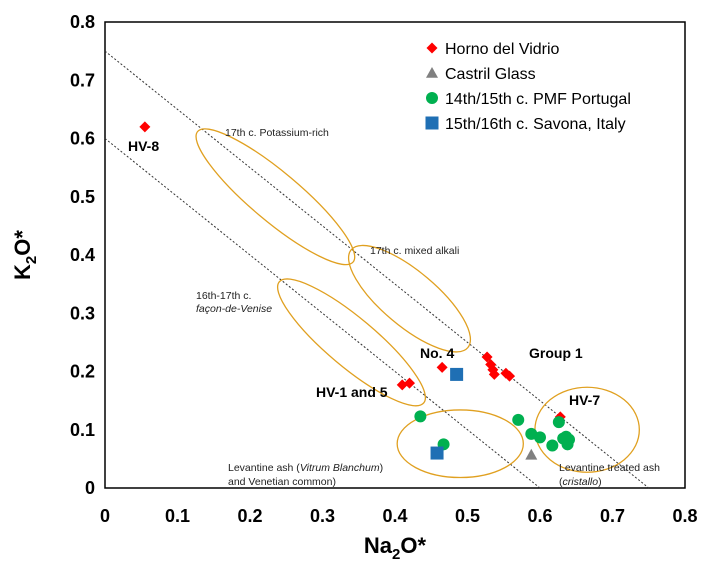 The image size is (718, 564). What do you see at coordinates (432, 98) in the screenshot?
I see `legend-marker-circle` at bounding box center [432, 98].